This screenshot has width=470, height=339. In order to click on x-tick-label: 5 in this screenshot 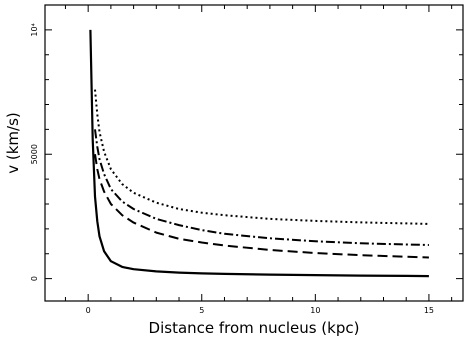, I will do `click(201, 310)`.